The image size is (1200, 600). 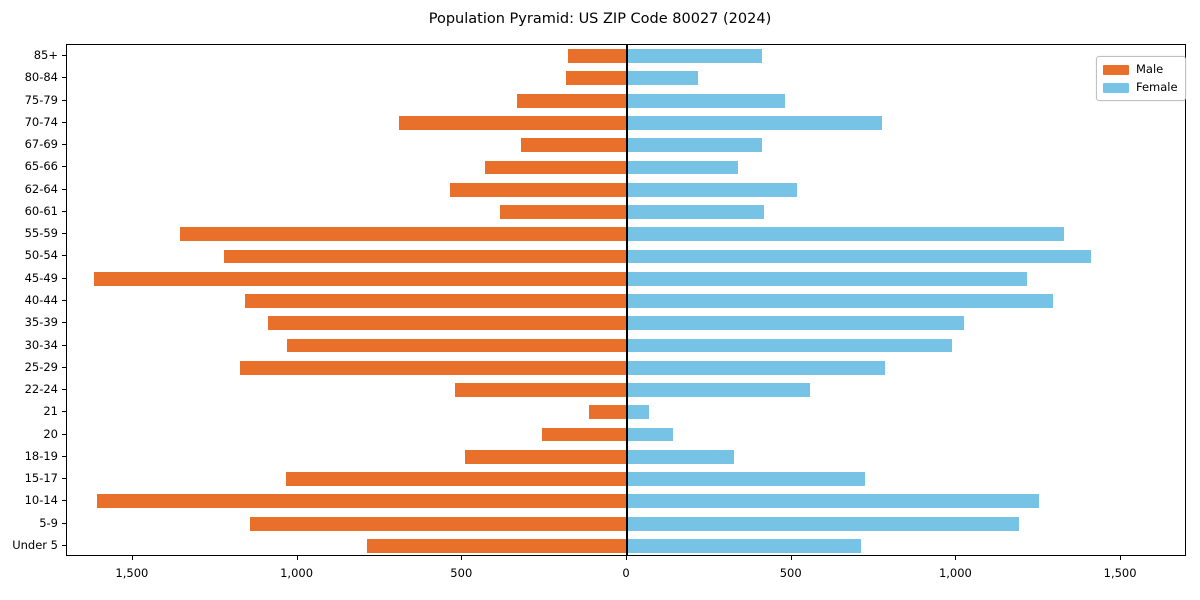 I want to click on legend-item-male: Male, so click(x=1140, y=69).